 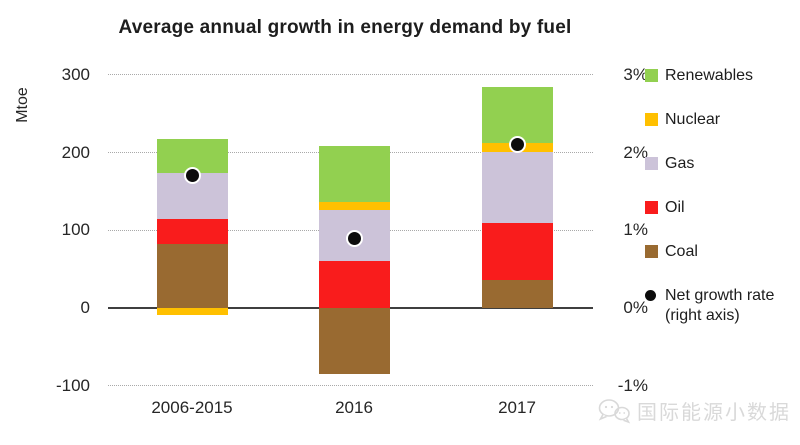 What do you see at coordinates (650, 295) in the screenshot?
I see `legend-dot-marker` at bounding box center [650, 295].